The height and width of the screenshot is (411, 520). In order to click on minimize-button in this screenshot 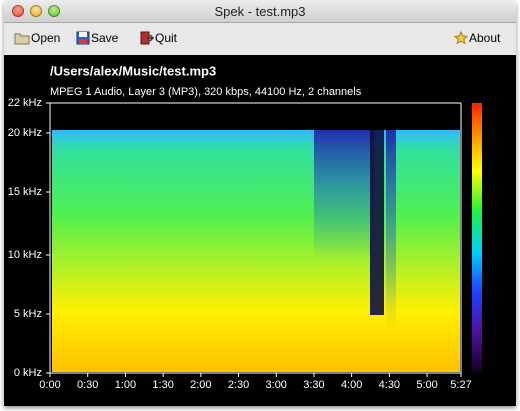, I will do `click(36, 11)`.